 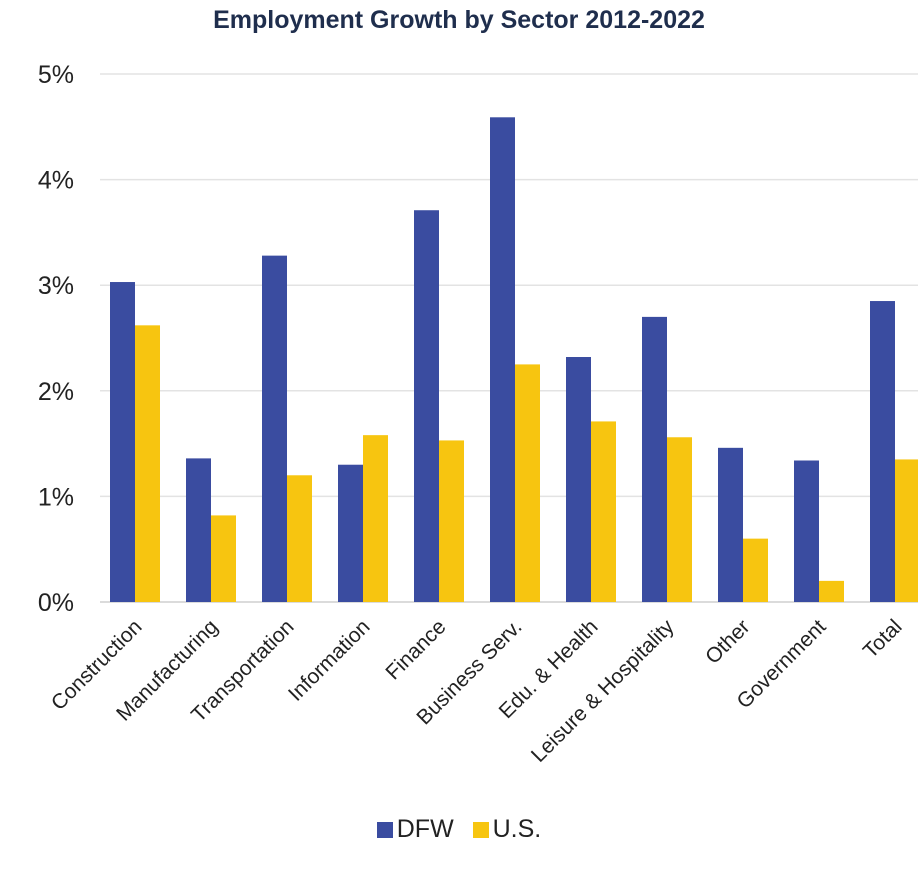 I want to click on chart-title: Employment Growth by Sector 2012-2022, so click(x=459, y=20).